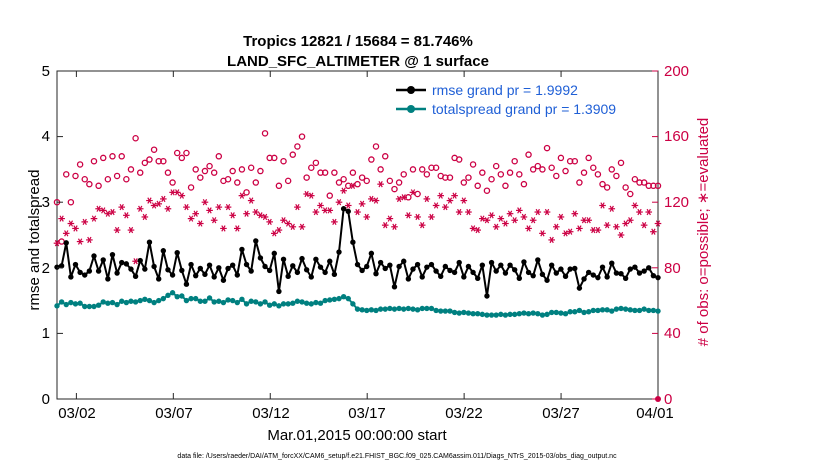  Describe the element at coordinates (357, 304) in the screenshot. I see `totalspread-series` at that location.